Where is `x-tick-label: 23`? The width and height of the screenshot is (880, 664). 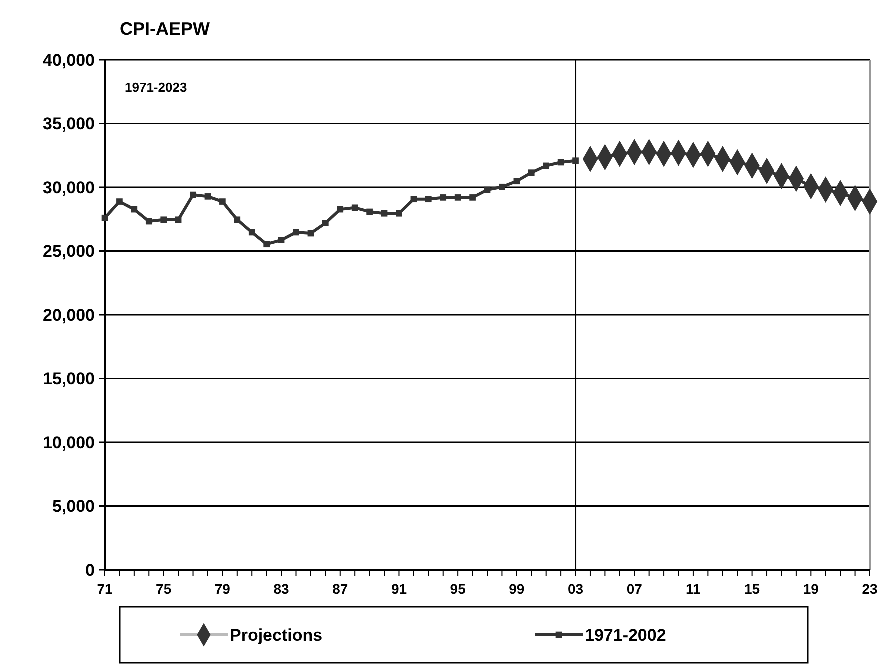
x-tick-label: 23 is located at coordinates (870, 589).